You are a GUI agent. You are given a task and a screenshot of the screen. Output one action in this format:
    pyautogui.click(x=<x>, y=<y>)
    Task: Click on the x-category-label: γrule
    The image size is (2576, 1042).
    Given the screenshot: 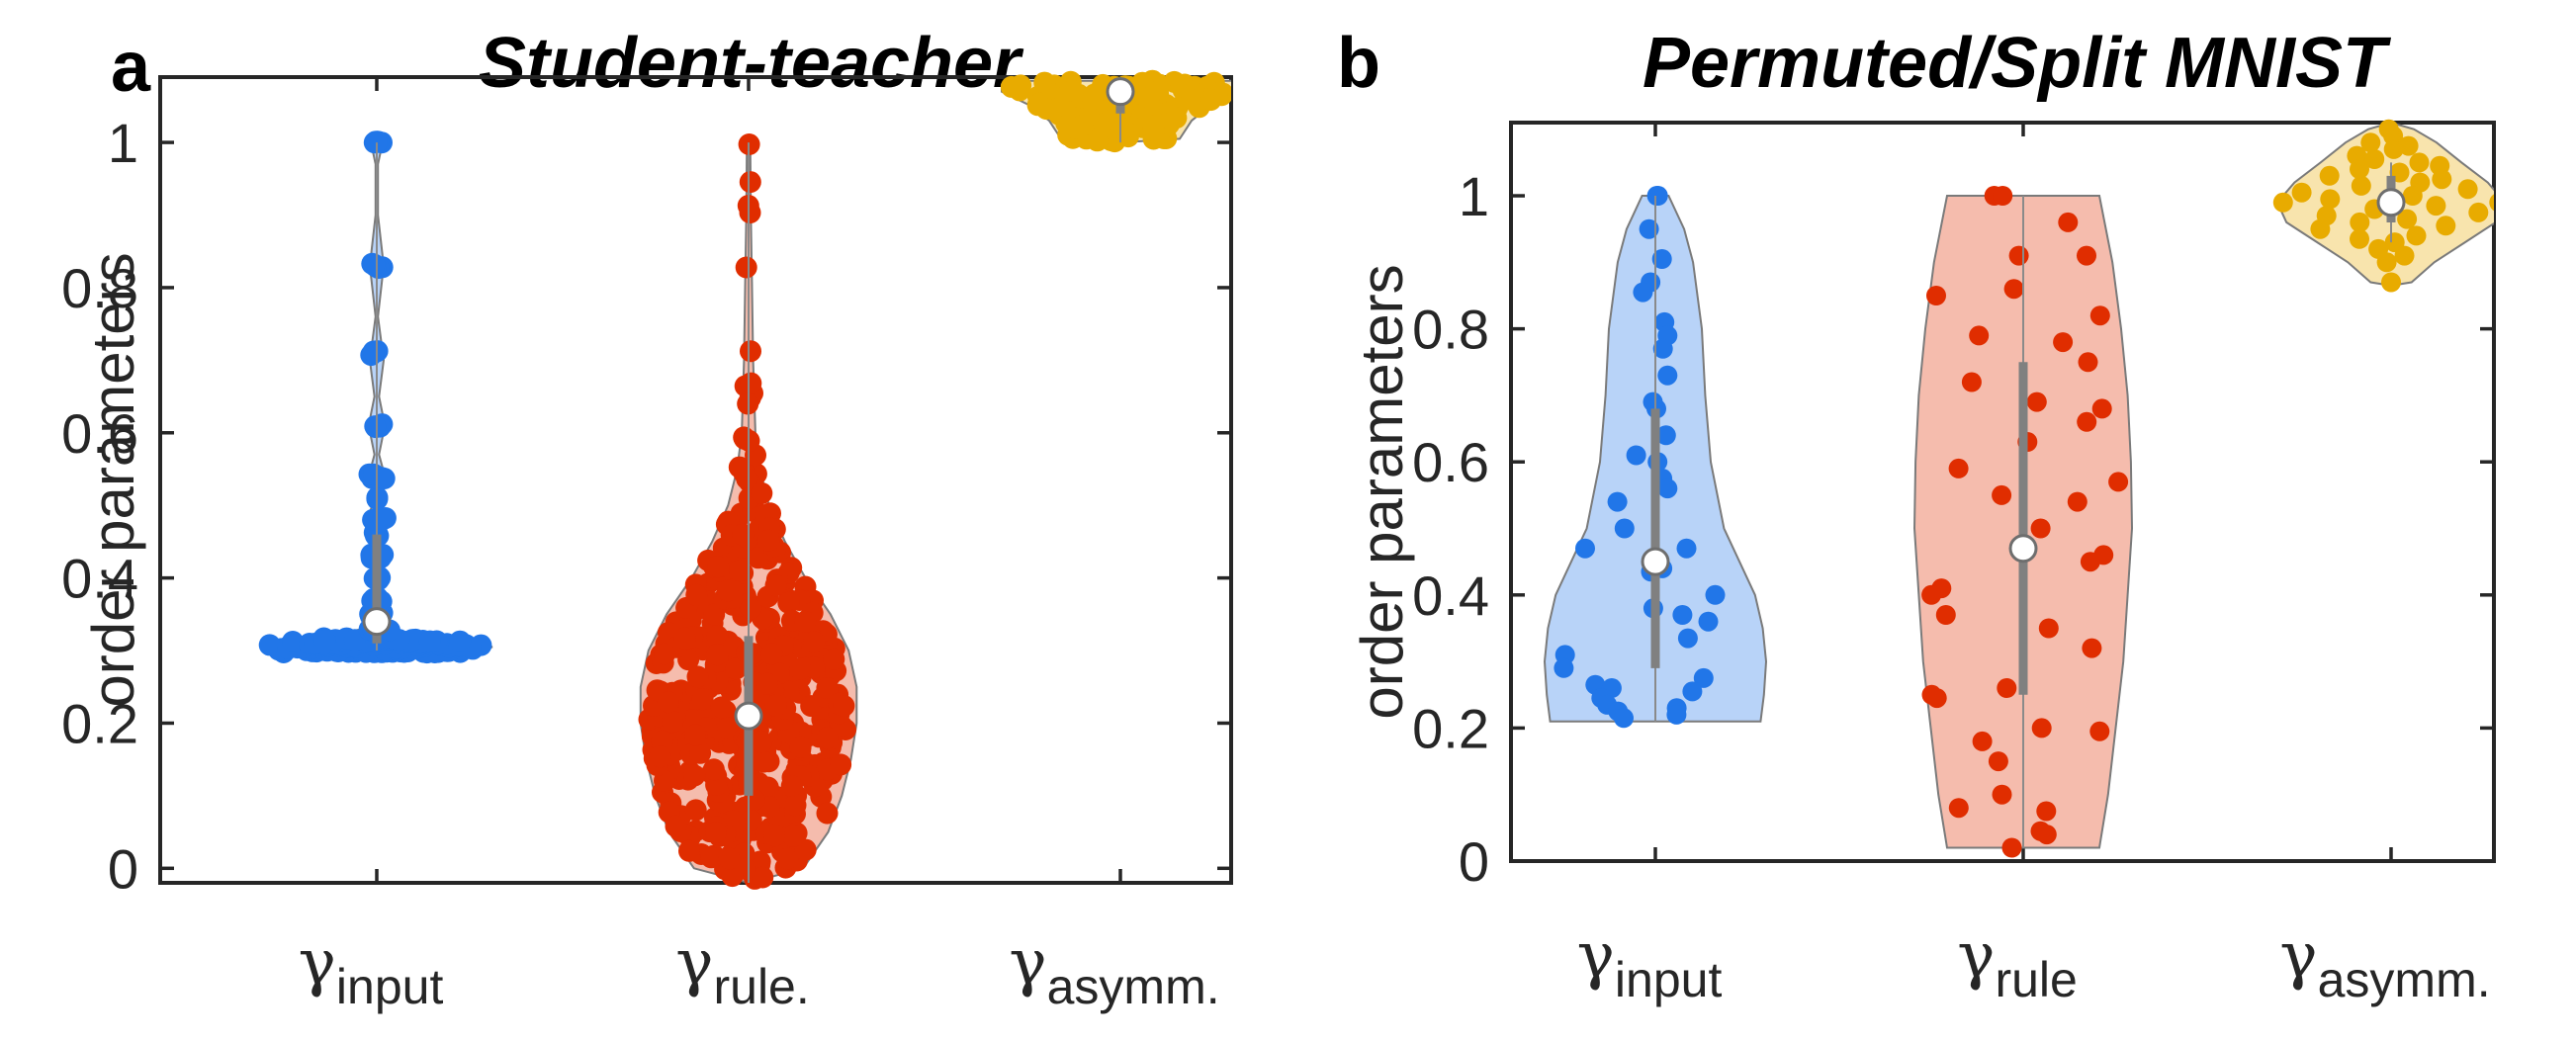 What is the action you would take?
    pyautogui.click(x=2017, y=963)
    